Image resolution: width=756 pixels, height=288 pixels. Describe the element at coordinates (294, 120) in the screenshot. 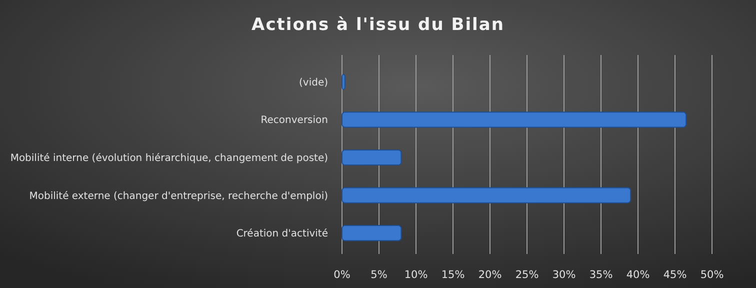

I see `y-tick-label: Reconversion` at that location.